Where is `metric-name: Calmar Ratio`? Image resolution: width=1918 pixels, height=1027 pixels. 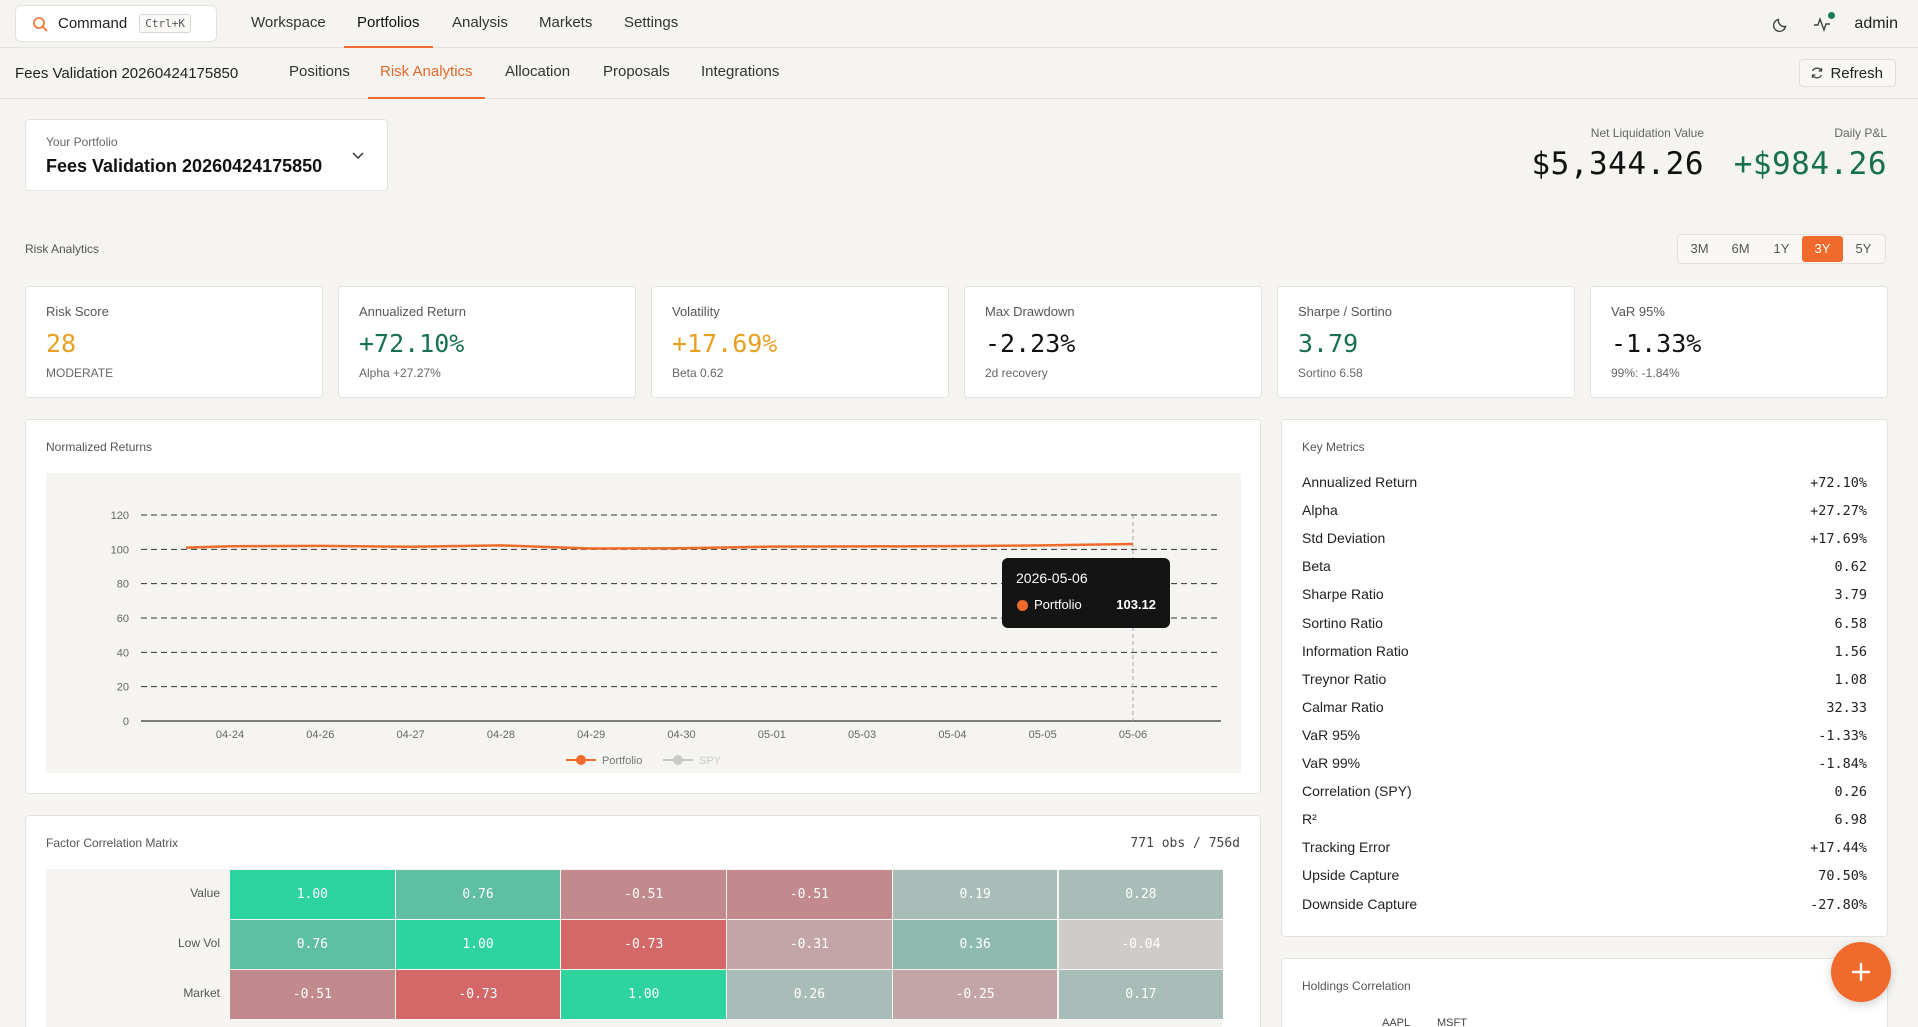 metric-name: Calmar Ratio is located at coordinates (1343, 706).